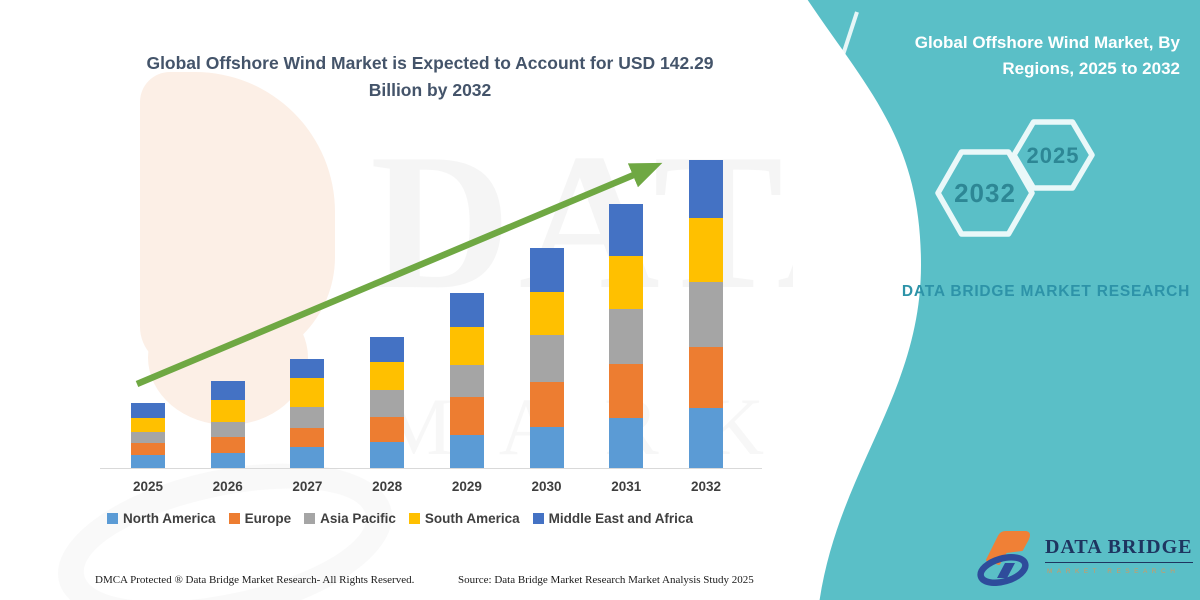 This screenshot has height=600, width=1200. Describe the element at coordinates (1003, 558) in the screenshot. I see `data-bridge-logo-icon` at that location.